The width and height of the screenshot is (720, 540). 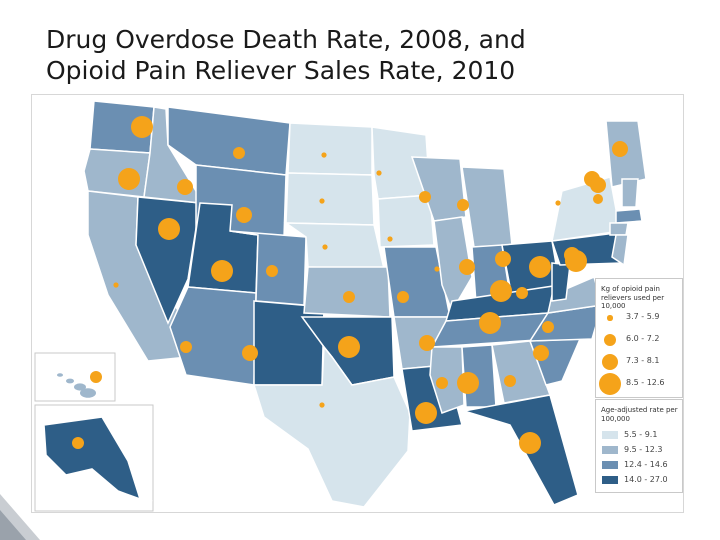 I want to click on legend-death-item: 14.0 - 27.0, so click(x=639, y=480).